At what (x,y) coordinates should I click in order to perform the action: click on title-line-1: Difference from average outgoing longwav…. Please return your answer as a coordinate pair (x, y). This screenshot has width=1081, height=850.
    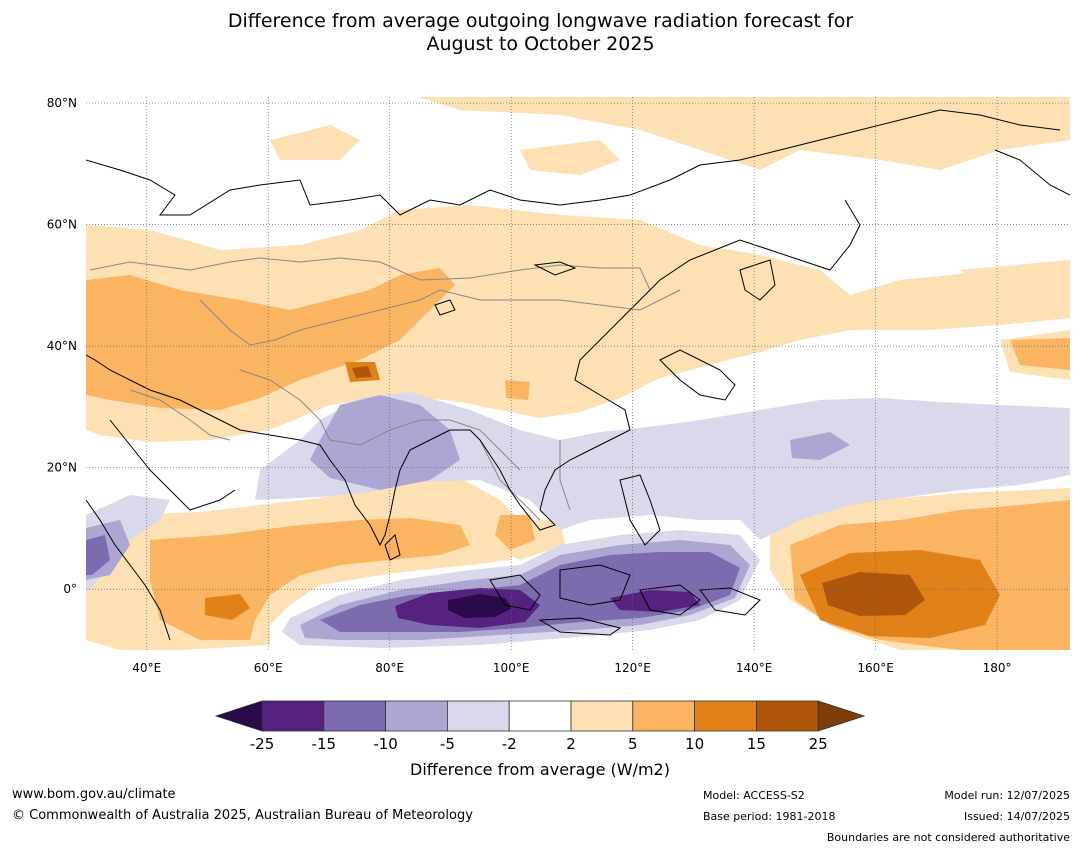
    Looking at the image, I should click on (540, 21).